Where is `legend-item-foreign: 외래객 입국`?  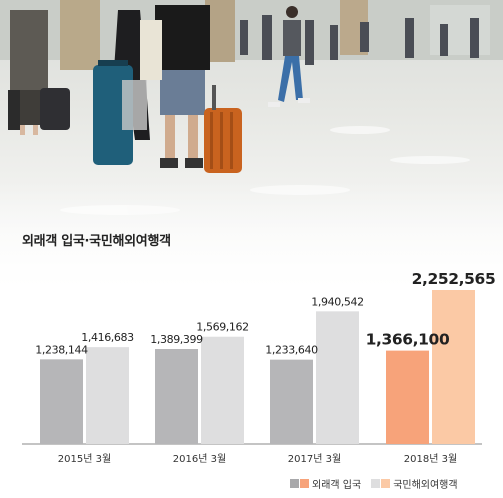 legend-item-foreign: 외래객 입국 is located at coordinates (325, 483).